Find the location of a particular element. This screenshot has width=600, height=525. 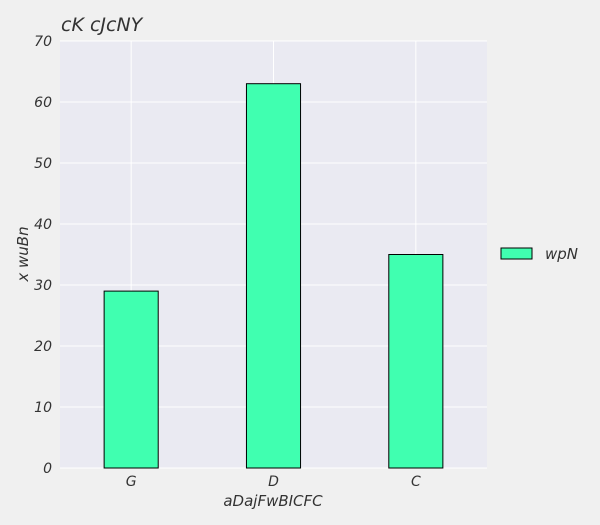

x-axis-label: aDajFwBICFC is located at coordinates (273, 501).